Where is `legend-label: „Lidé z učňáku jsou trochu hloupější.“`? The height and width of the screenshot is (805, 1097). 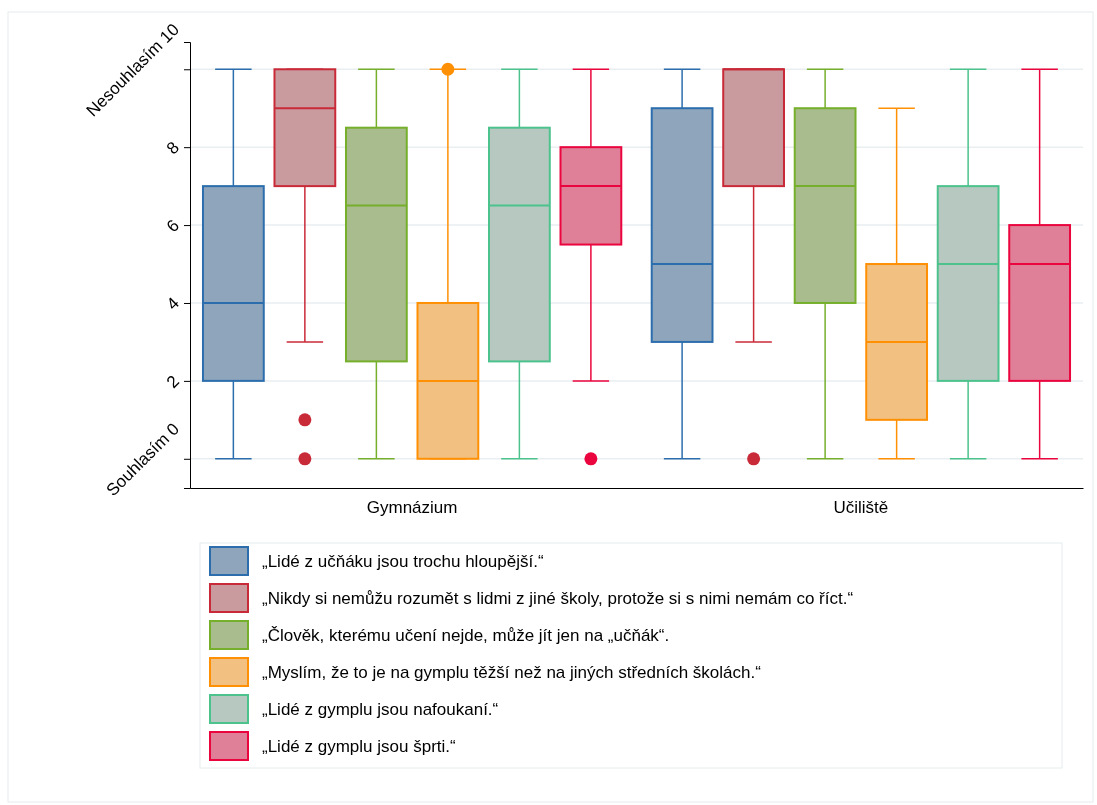
legend-label: „Lidé z učňáku jsou trochu hloupější.“ is located at coordinates (403, 561).